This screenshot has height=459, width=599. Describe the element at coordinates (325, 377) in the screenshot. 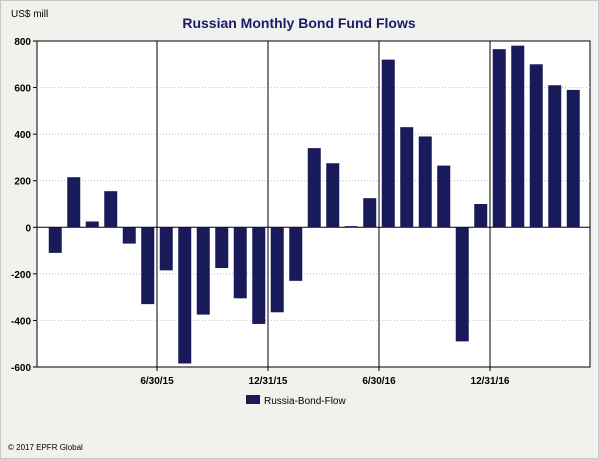

I see `x-axis-ticks: 6/30/15 12/31/15 6/30/16 12/31/16` at that location.